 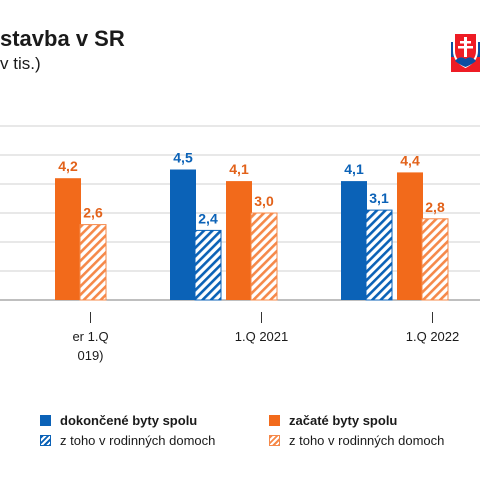 What do you see at coordinates (90, 336) in the screenshot?
I see `category-label: er 1.Q` at bounding box center [90, 336].